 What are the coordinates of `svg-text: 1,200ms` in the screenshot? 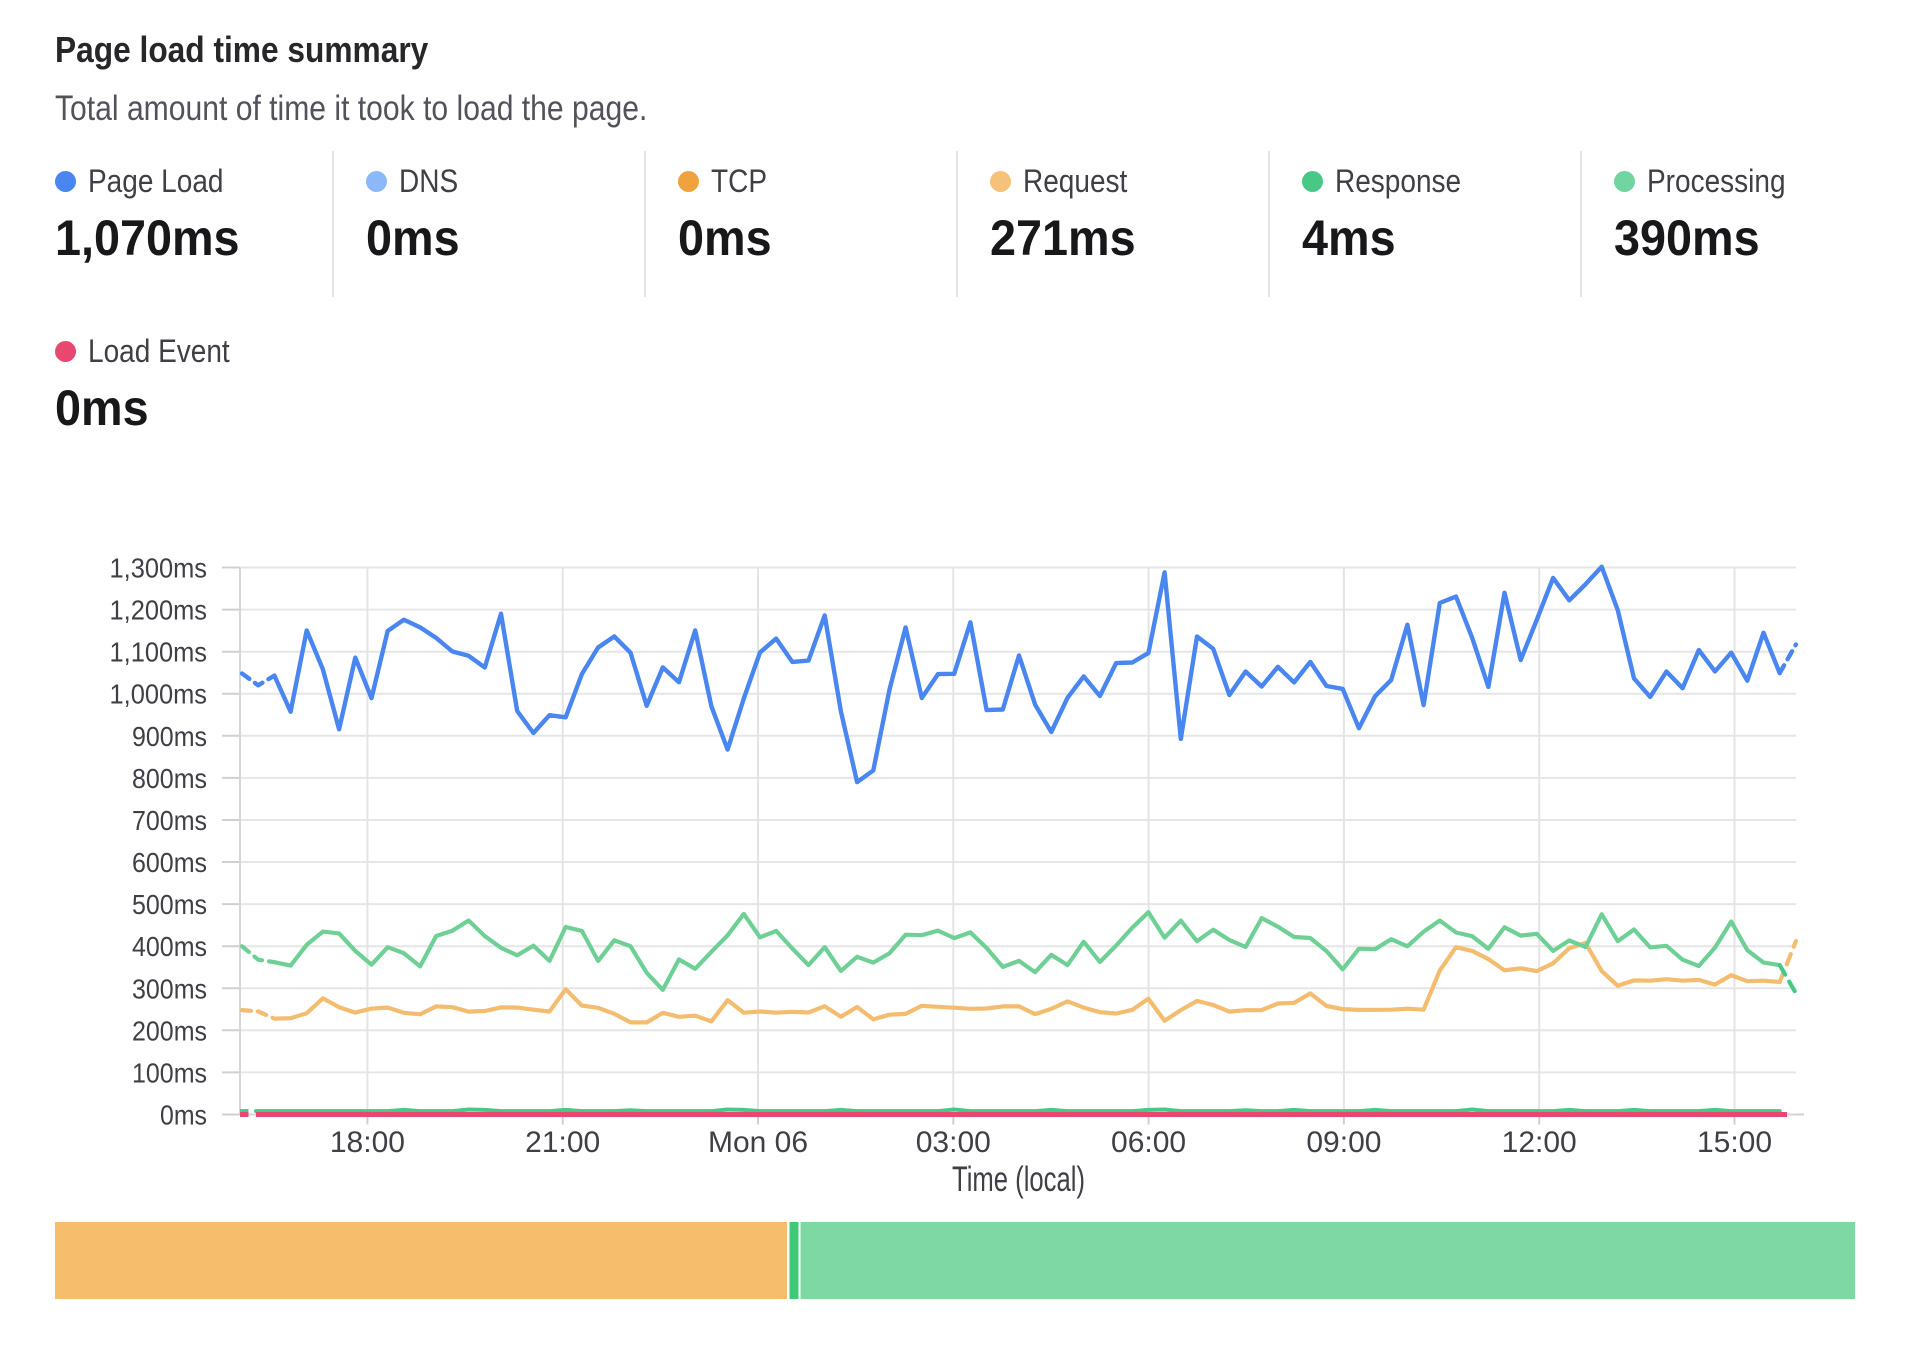 It's located at (159, 610).